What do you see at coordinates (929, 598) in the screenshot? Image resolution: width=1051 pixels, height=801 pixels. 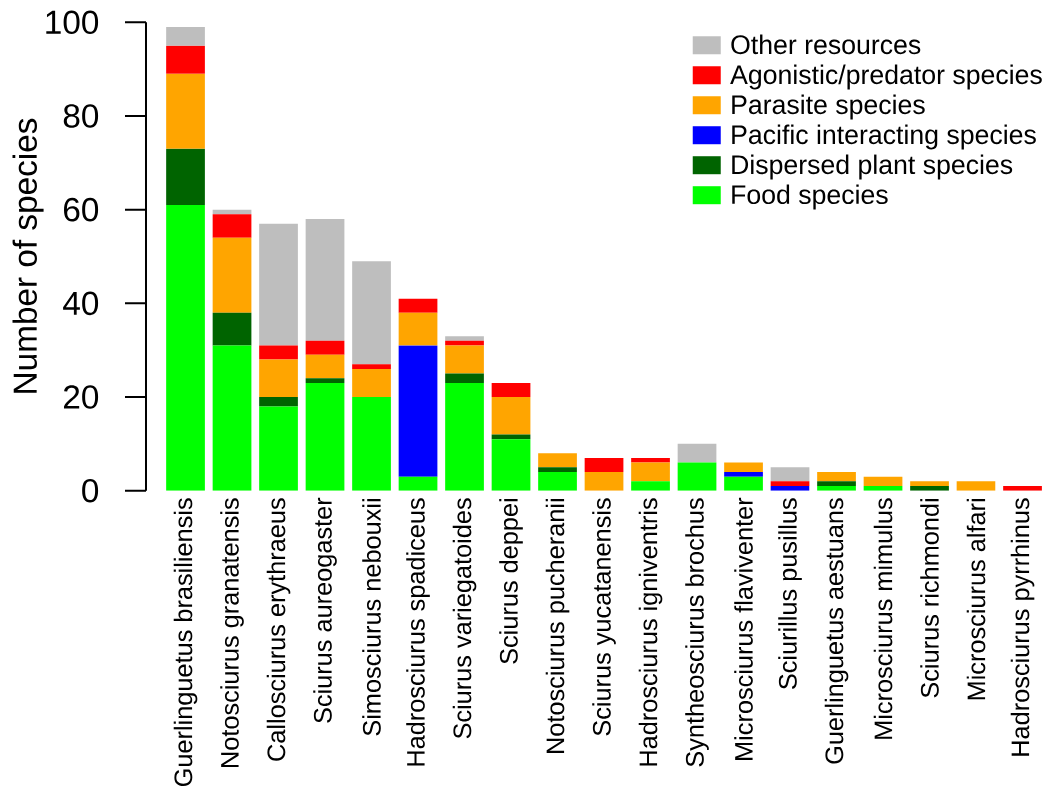 I see `x-tick-label: Sciurus richmondi` at bounding box center [929, 598].